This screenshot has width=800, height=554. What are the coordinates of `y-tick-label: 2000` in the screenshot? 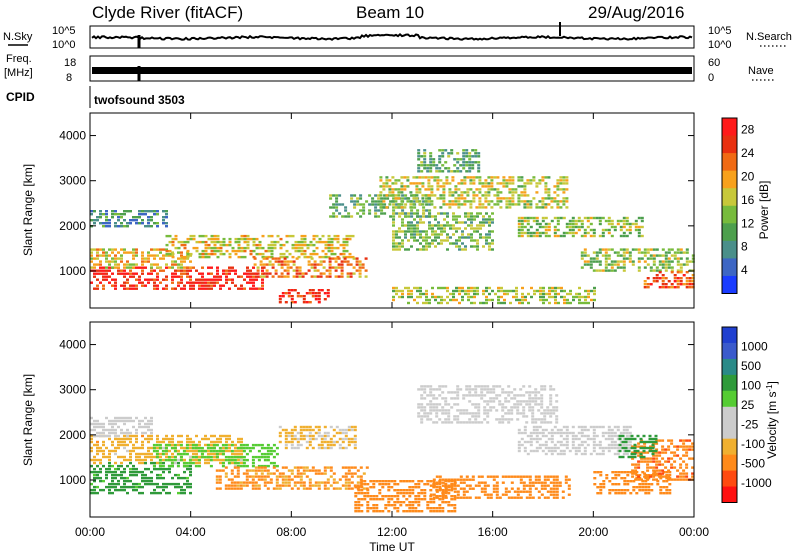 It's located at (72, 226).